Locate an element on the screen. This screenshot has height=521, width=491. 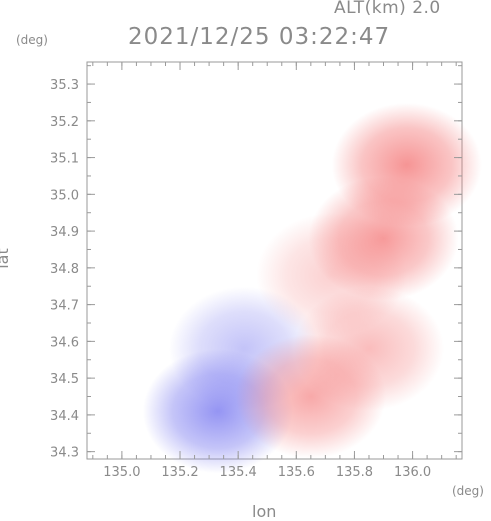
y-tick-label: 35.1 is located at coordinates (64, 159).